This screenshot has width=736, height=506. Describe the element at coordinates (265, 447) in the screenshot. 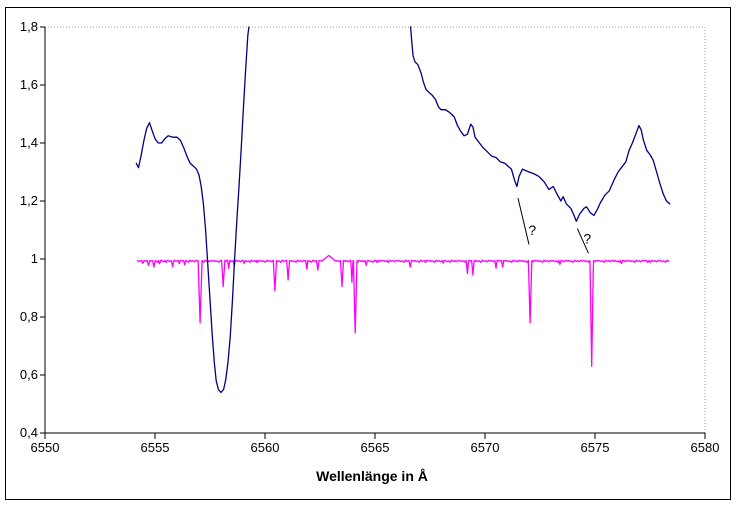

I see `x-tick-label: 6560` at that location.